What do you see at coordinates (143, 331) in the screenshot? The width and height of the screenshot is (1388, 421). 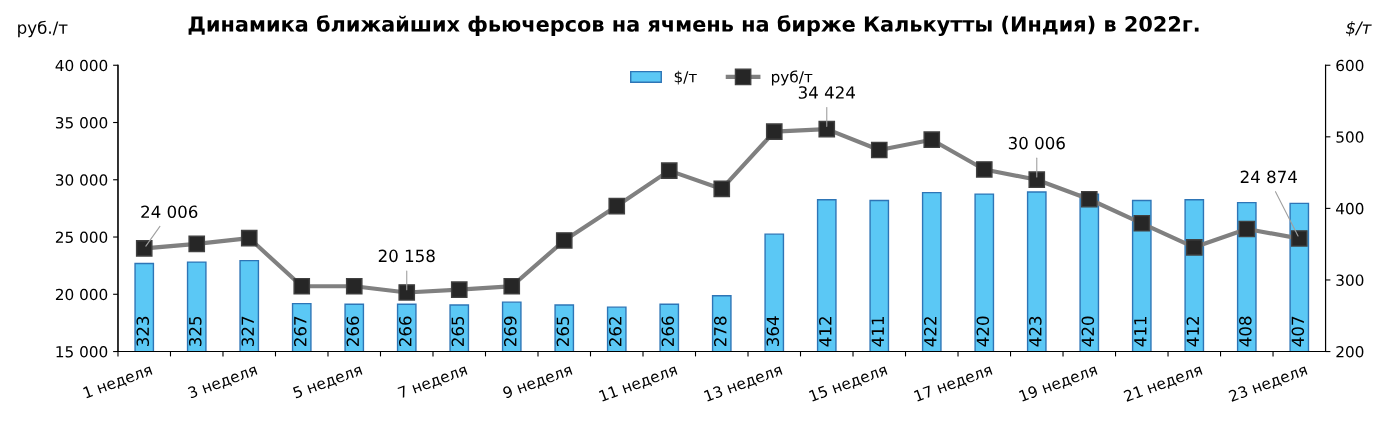 I see `data-label: 323` at bounding box center [143, 331].